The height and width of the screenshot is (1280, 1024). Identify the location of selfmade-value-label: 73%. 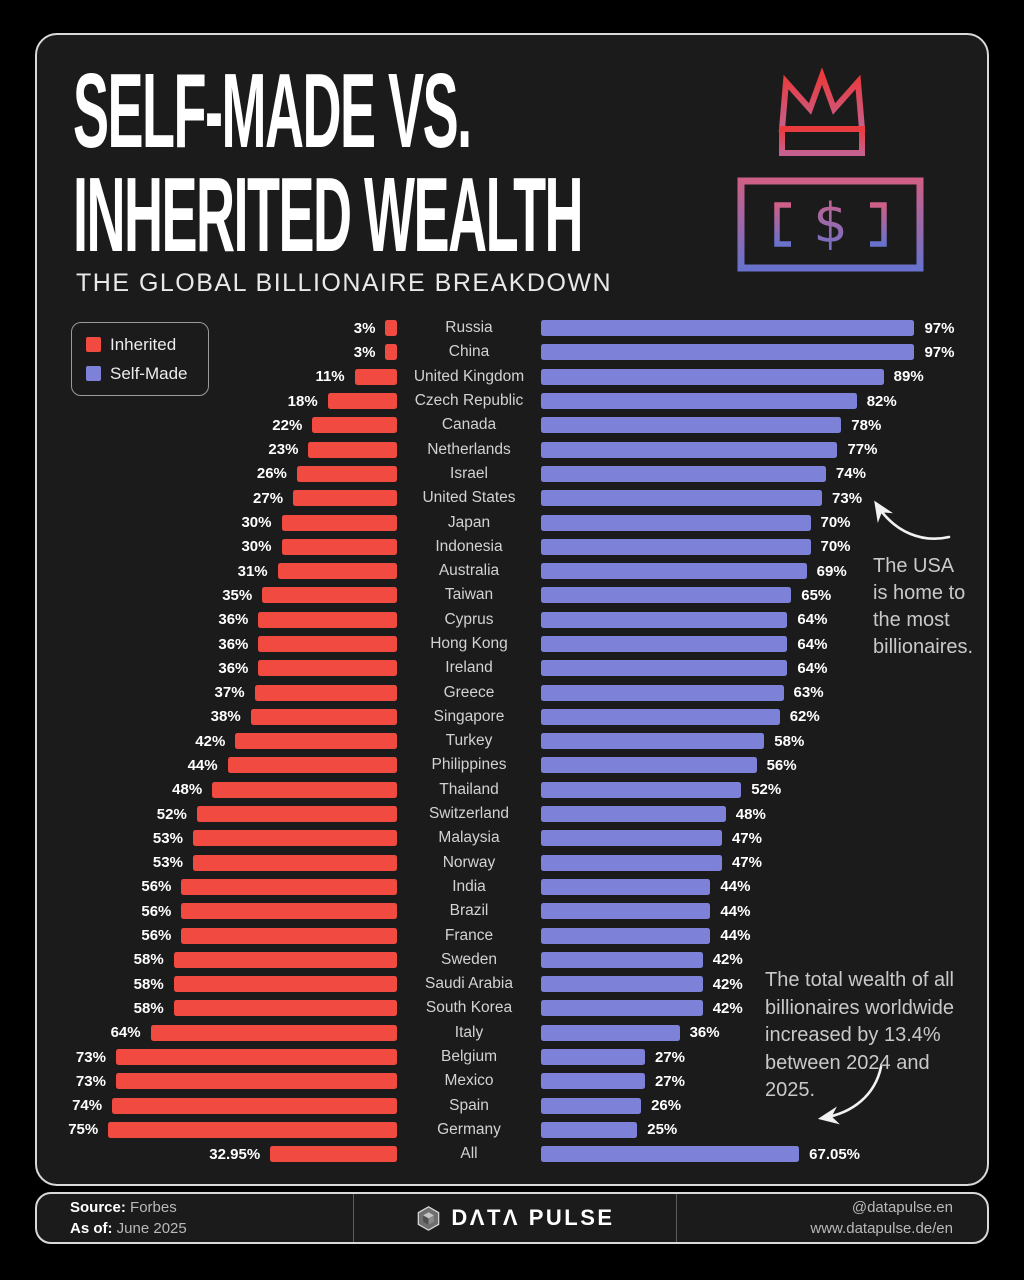
(847, 498).